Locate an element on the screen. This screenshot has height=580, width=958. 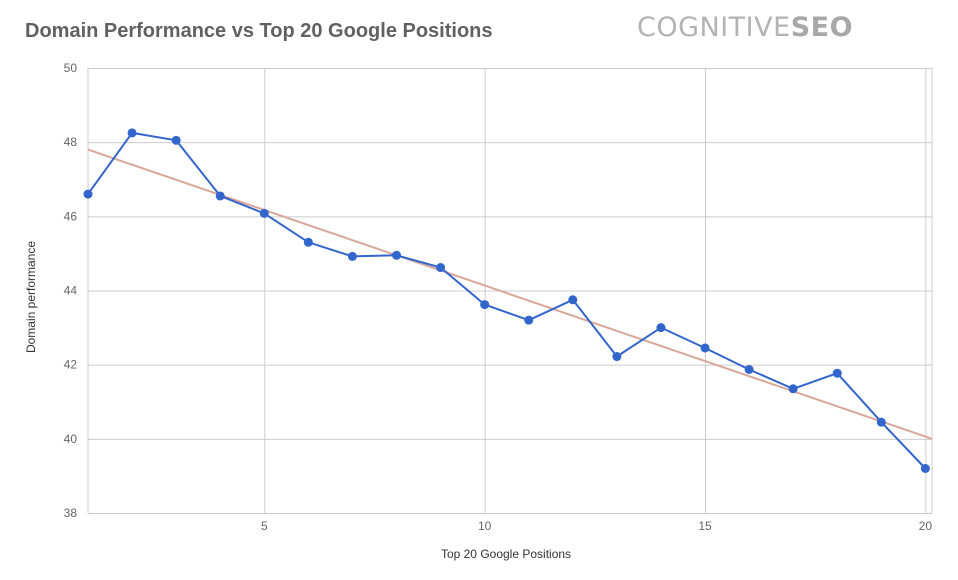
logo-text-bold: SEO is located at coordinates (822, 27).